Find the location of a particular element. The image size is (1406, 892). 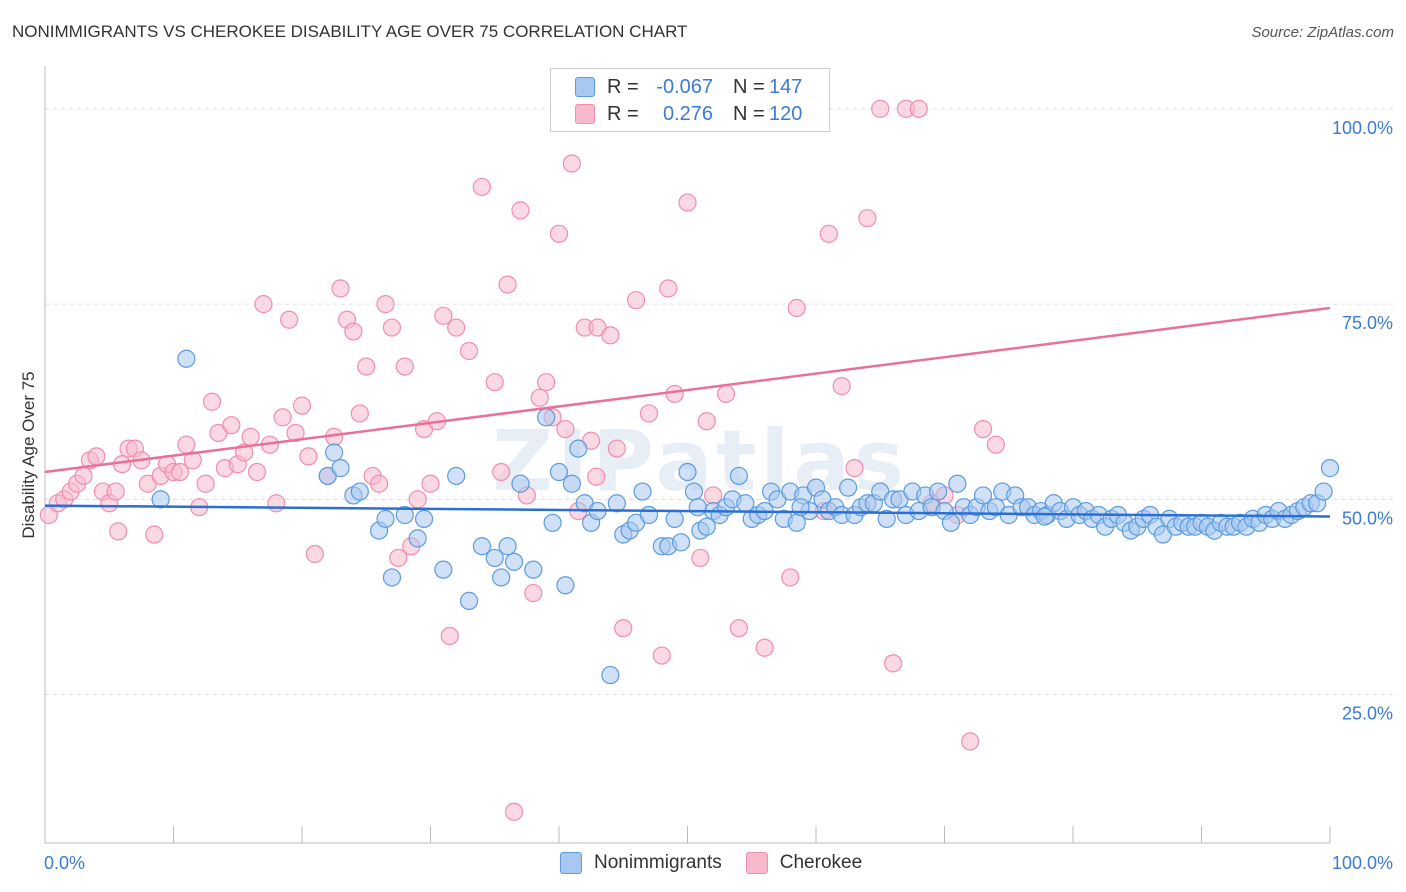

legend-row-nonimmigrants: R = -0.067 N = 147 is located at coordinates (688, 87).